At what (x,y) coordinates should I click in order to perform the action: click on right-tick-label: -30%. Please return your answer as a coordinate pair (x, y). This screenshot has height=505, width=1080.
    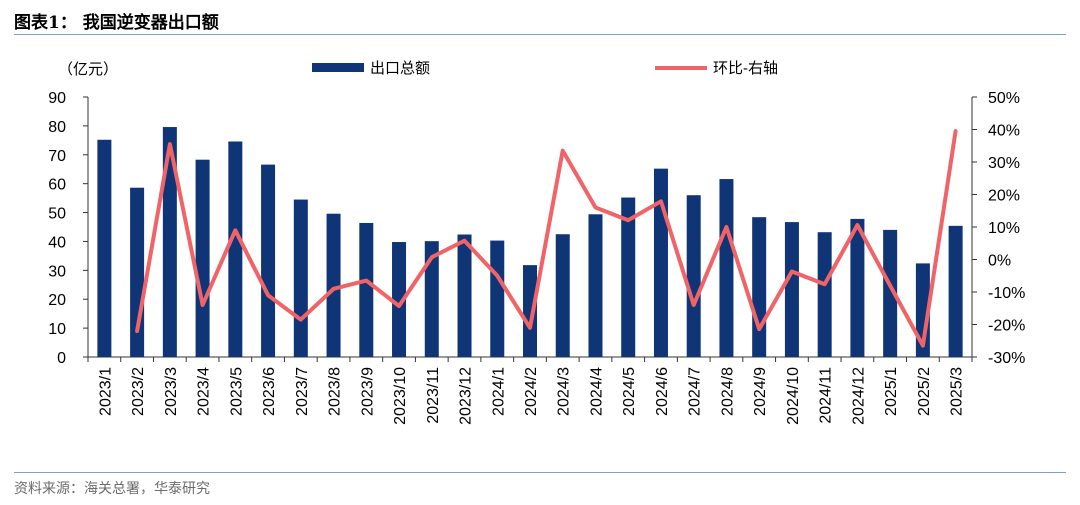
    Looking at the image, I should click on (1006, 358).